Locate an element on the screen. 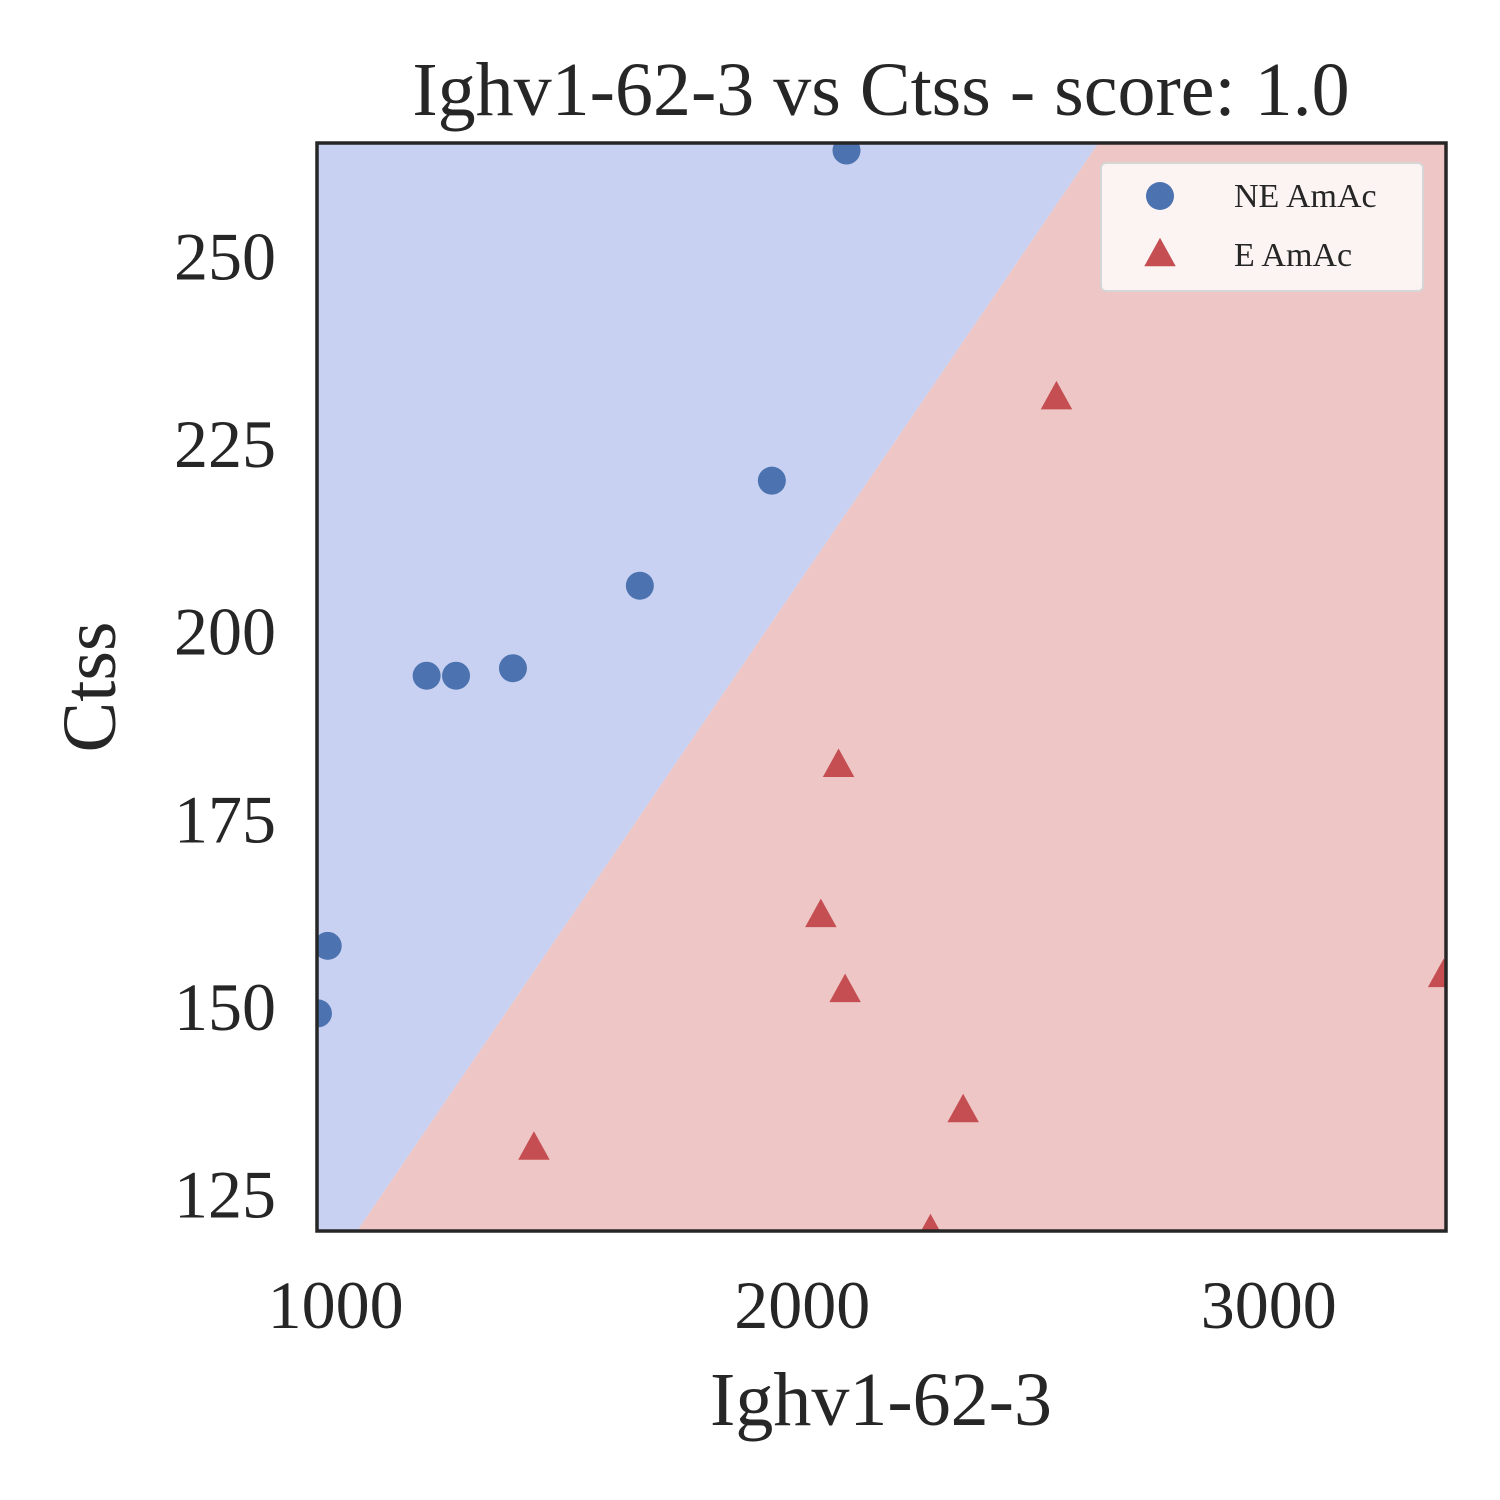 The width and height of the screenshot is (1500, 1500). x-tick-label: 2000 is located at coordinates (802, 1305).